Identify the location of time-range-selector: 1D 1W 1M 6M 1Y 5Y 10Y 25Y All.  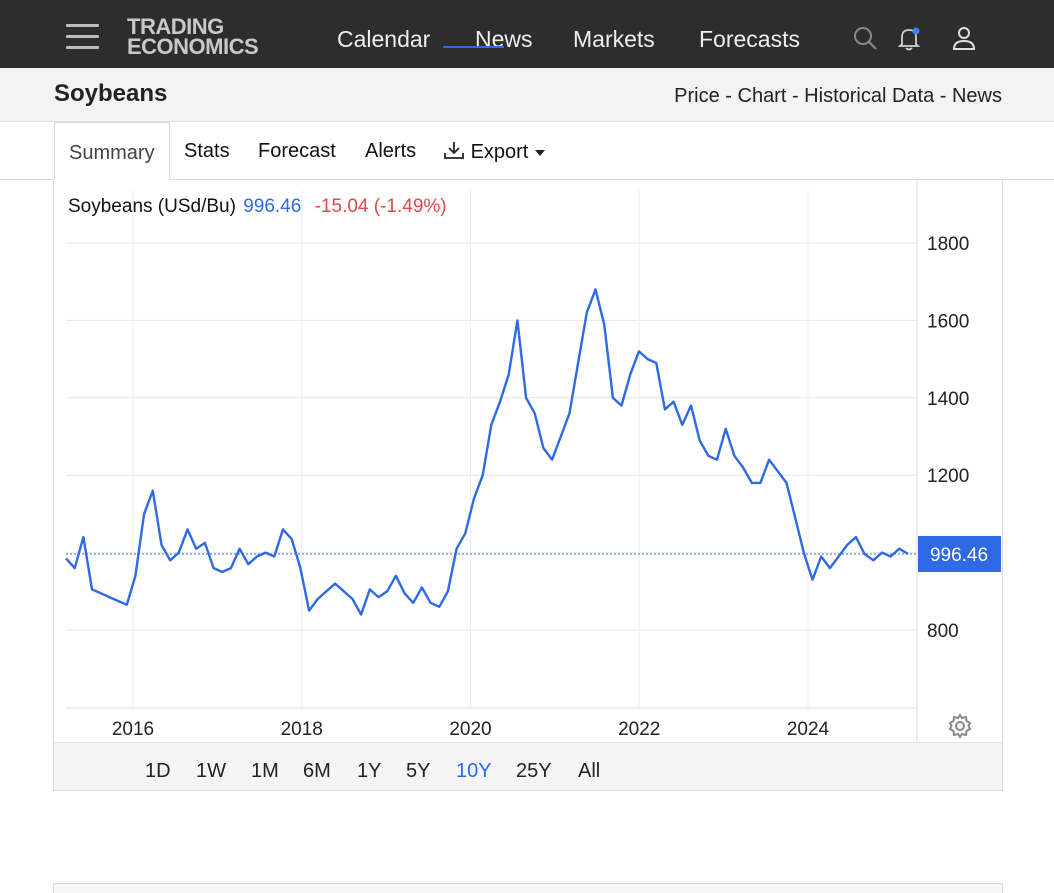
(528, 766).